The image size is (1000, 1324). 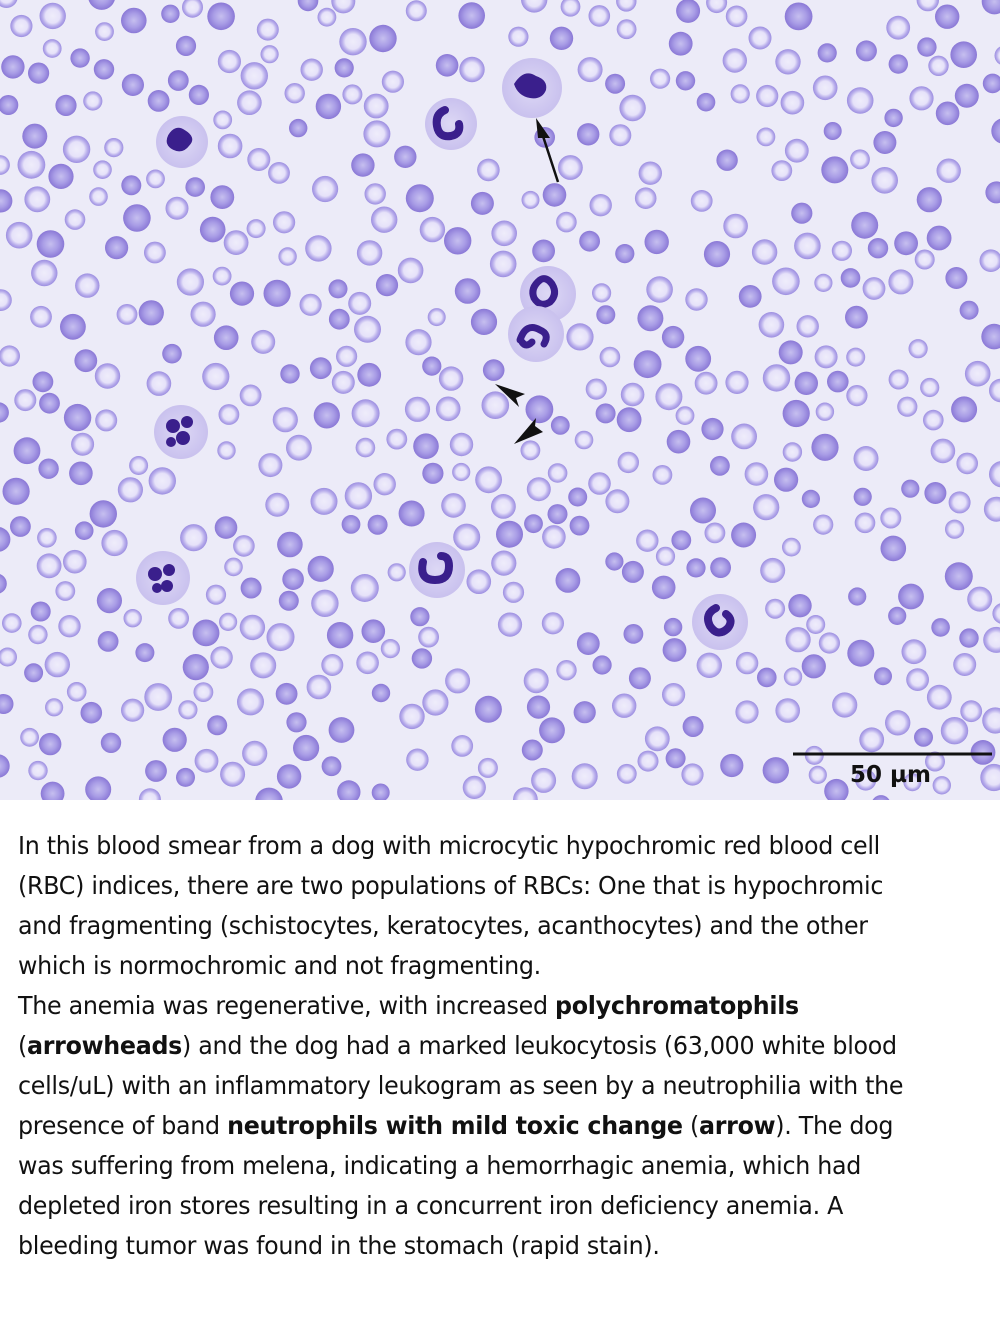 I want to click on neutrophil, so click(x=181, y=432).